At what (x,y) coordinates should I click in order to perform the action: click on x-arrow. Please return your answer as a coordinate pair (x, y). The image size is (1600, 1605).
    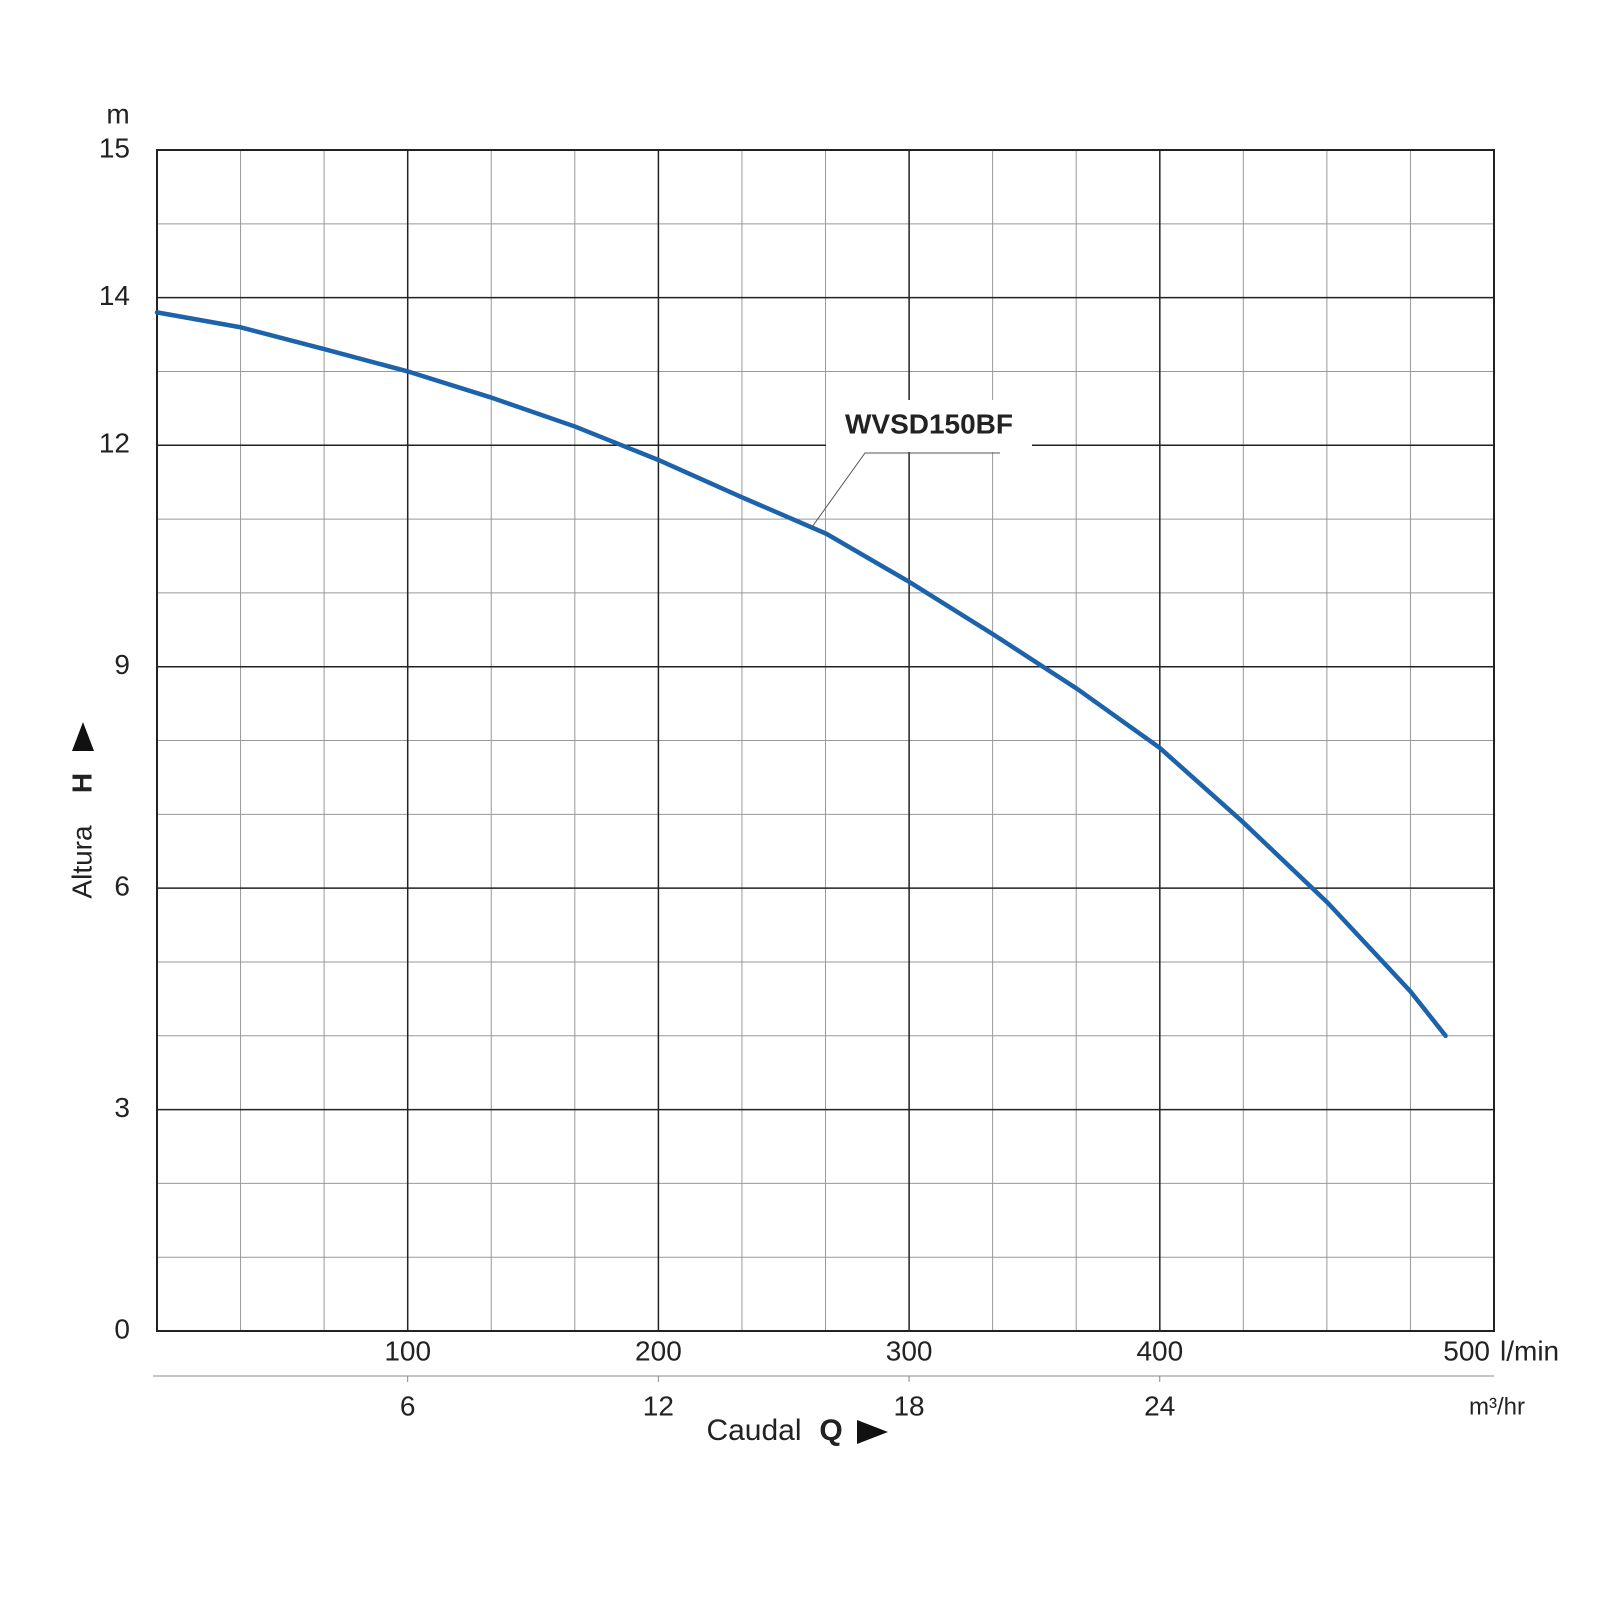
    Looking at the image, I should click on (872, 1432).